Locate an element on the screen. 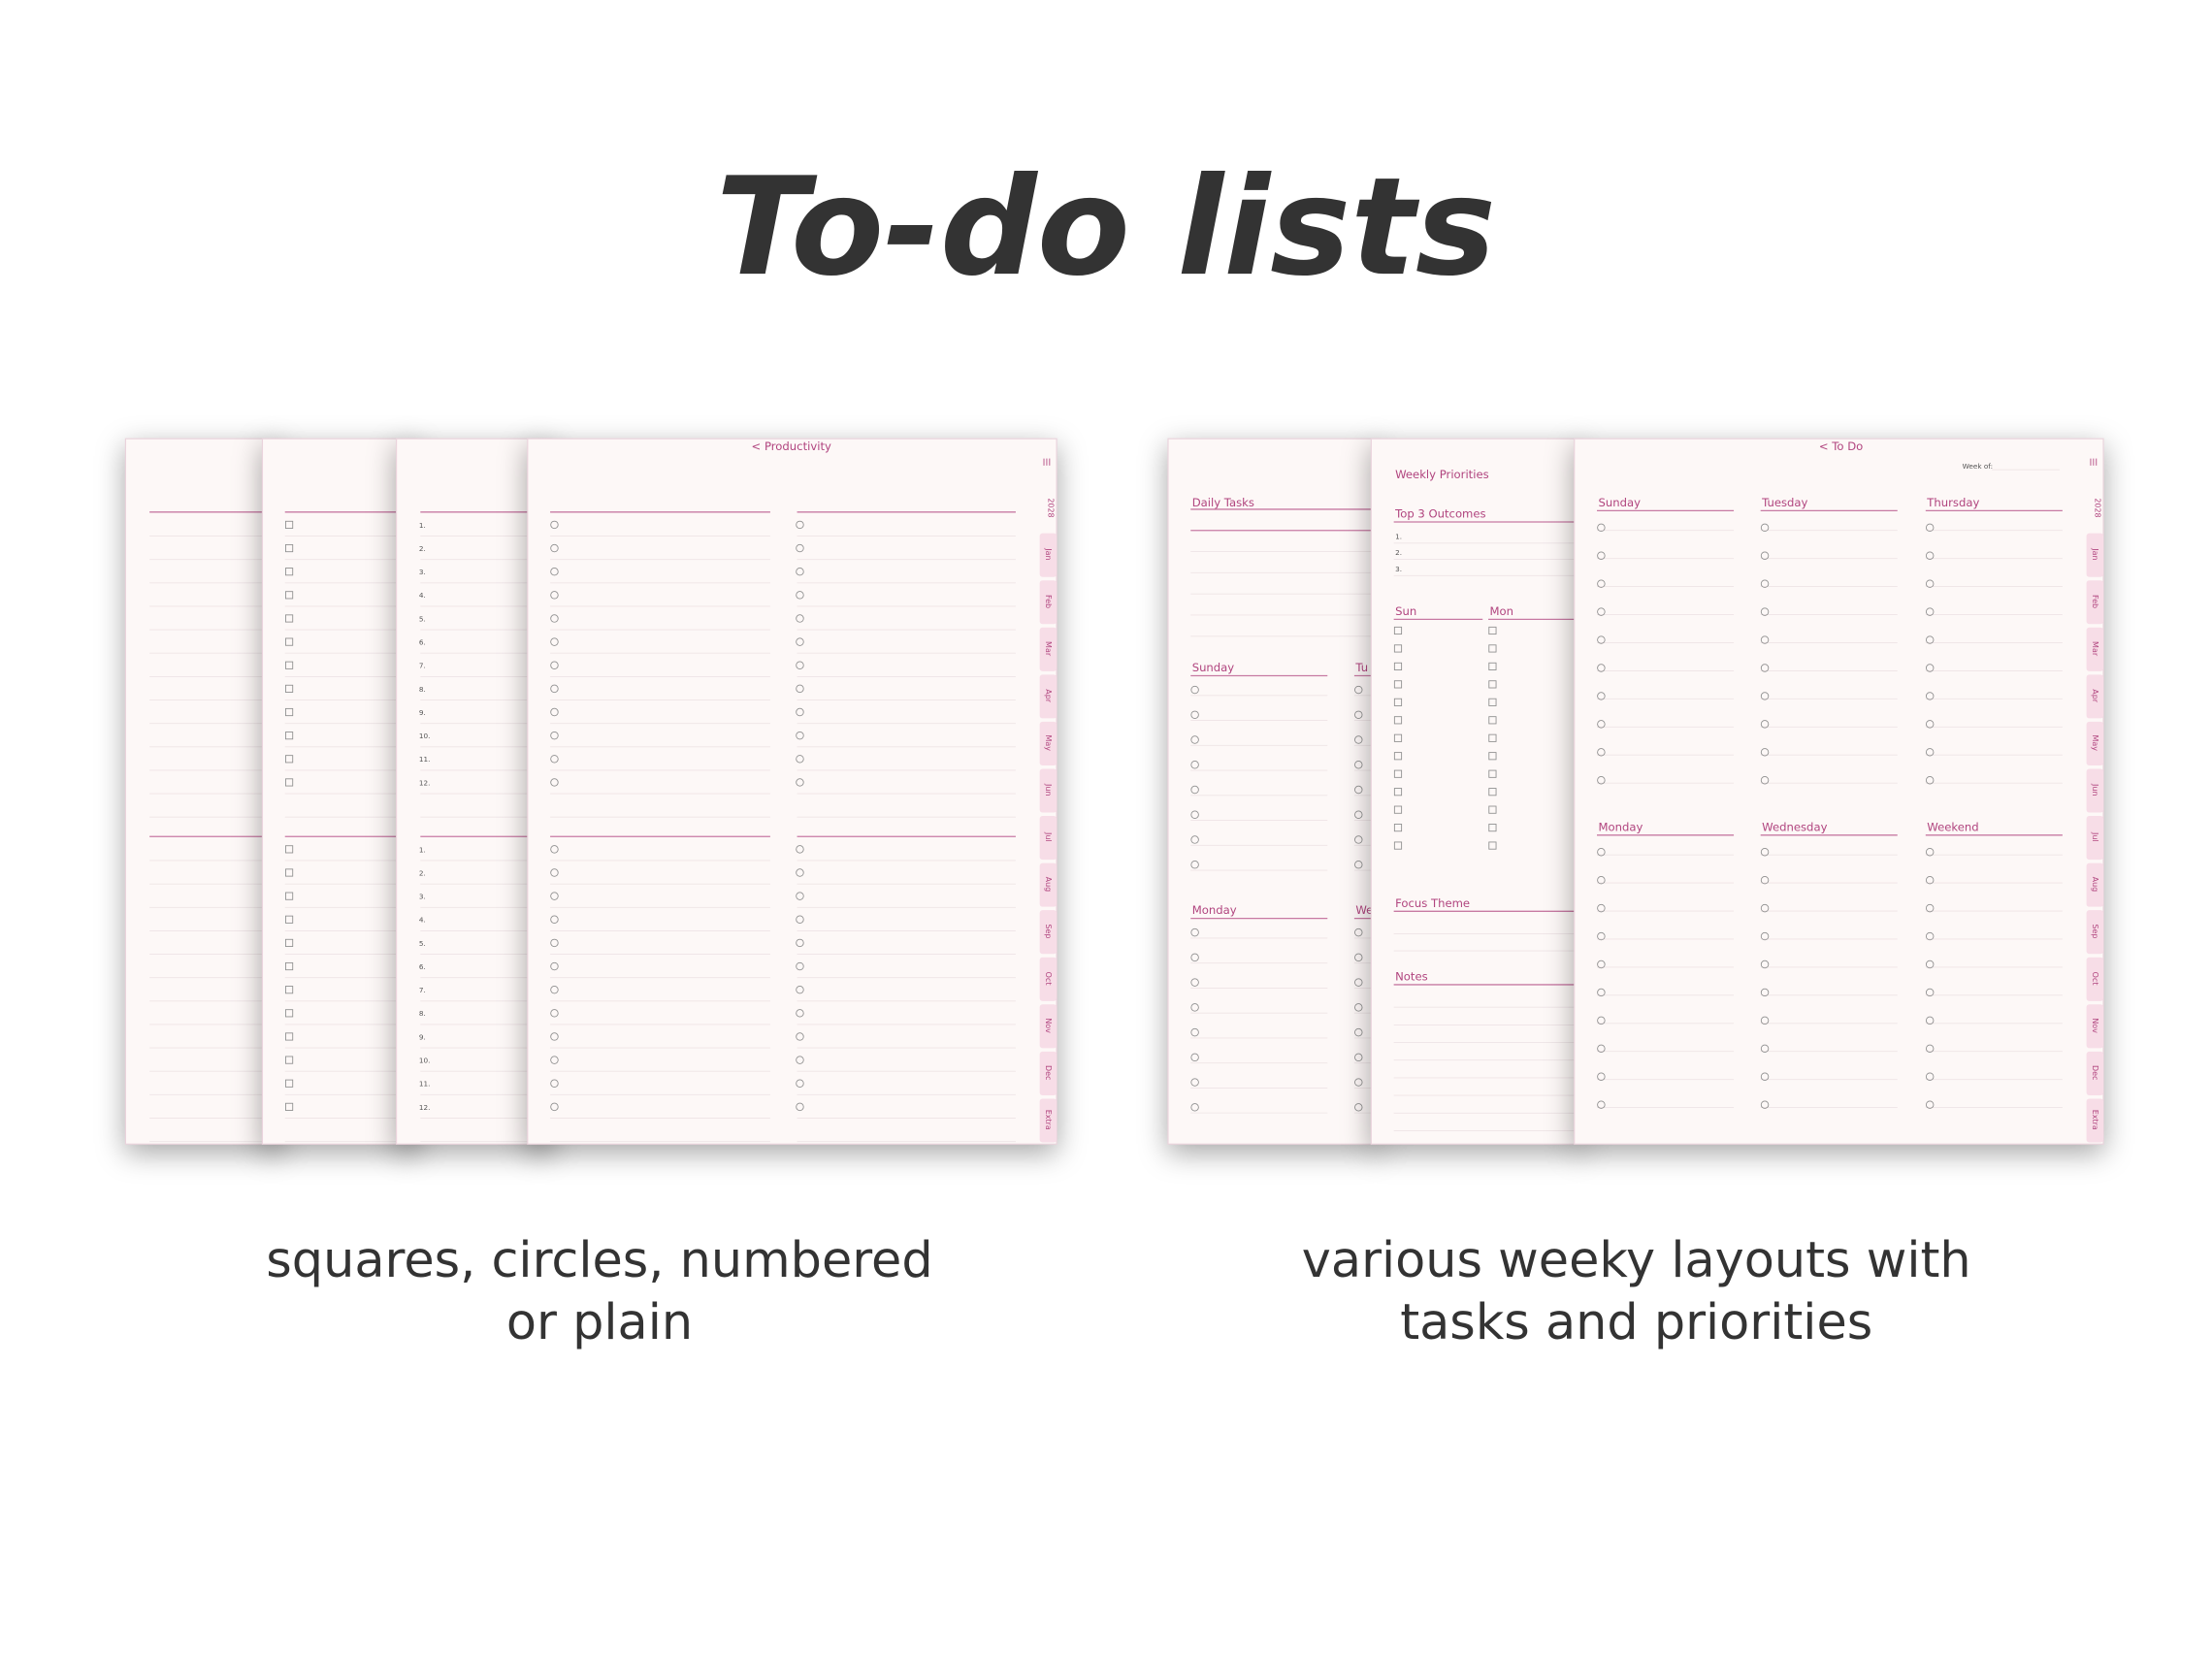 The height and width of the screenshot is (1659, 2212). day-heading: Tu is located at coordinates (1361, 668).